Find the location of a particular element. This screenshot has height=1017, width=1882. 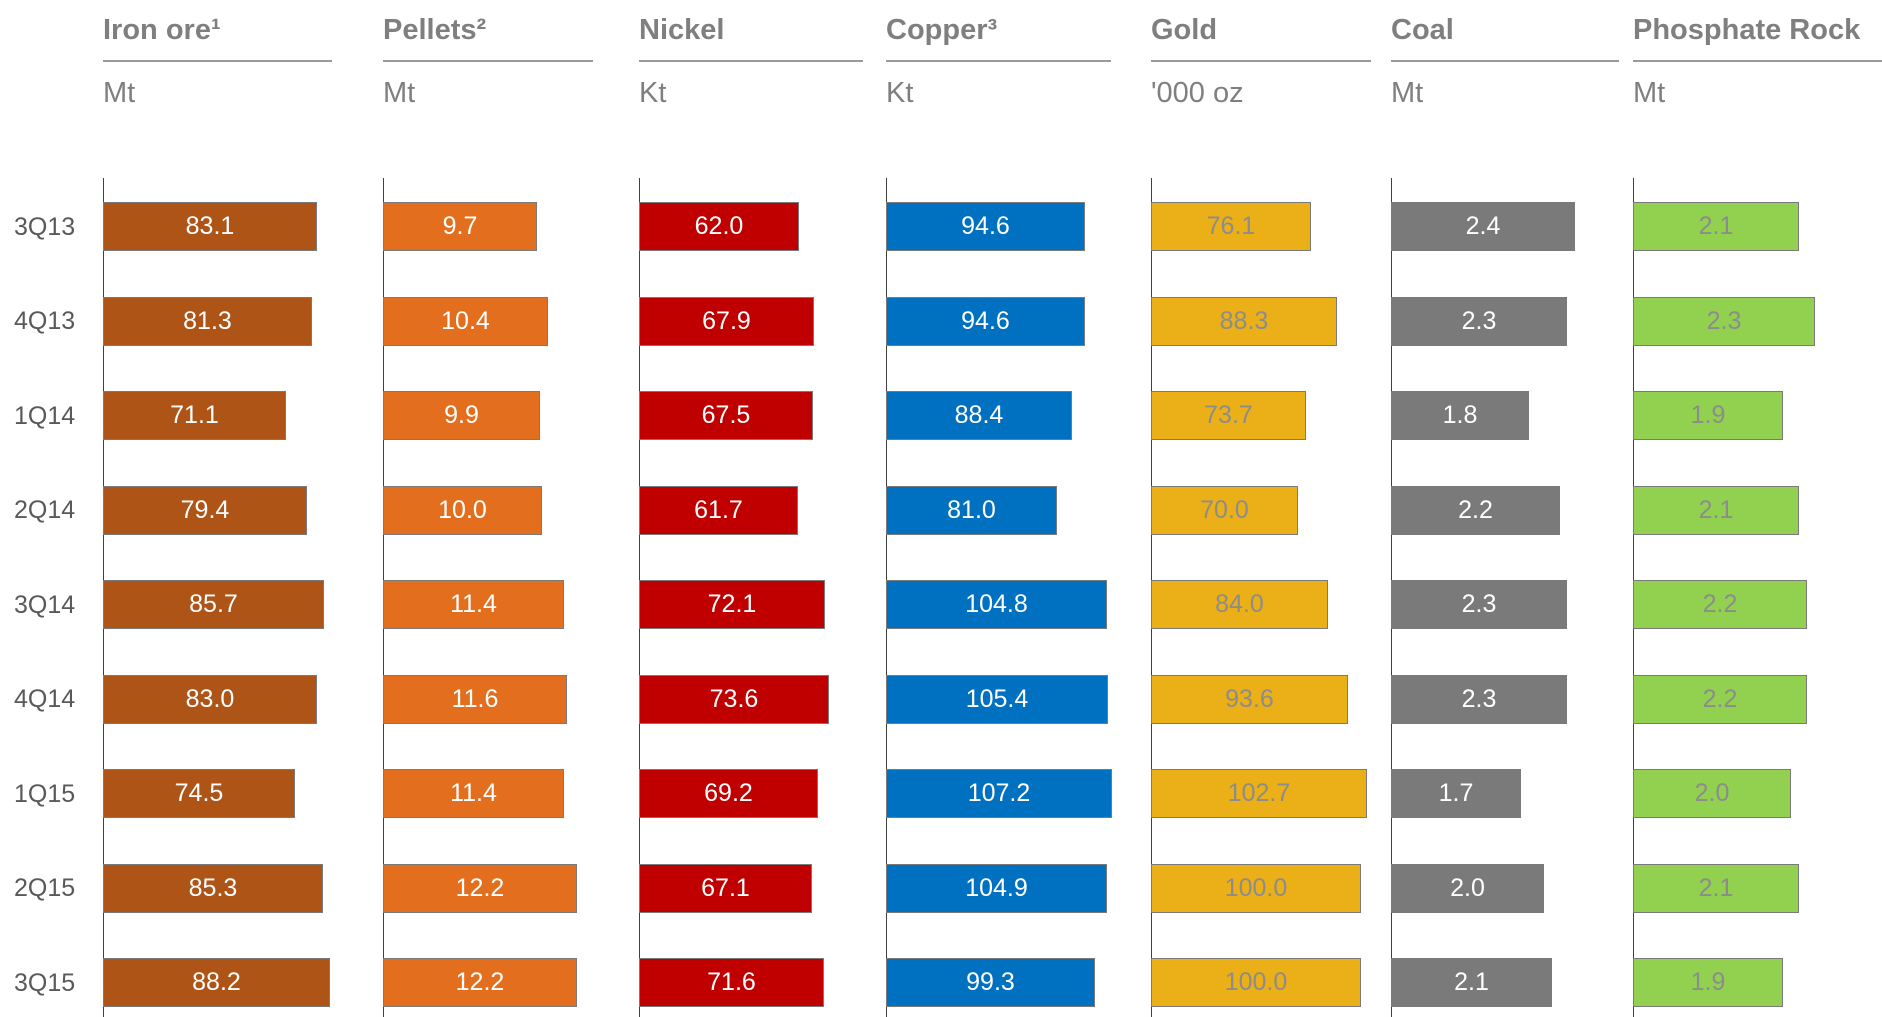

bar-data-label: 70.0 is located at coordinates (1224, 509).